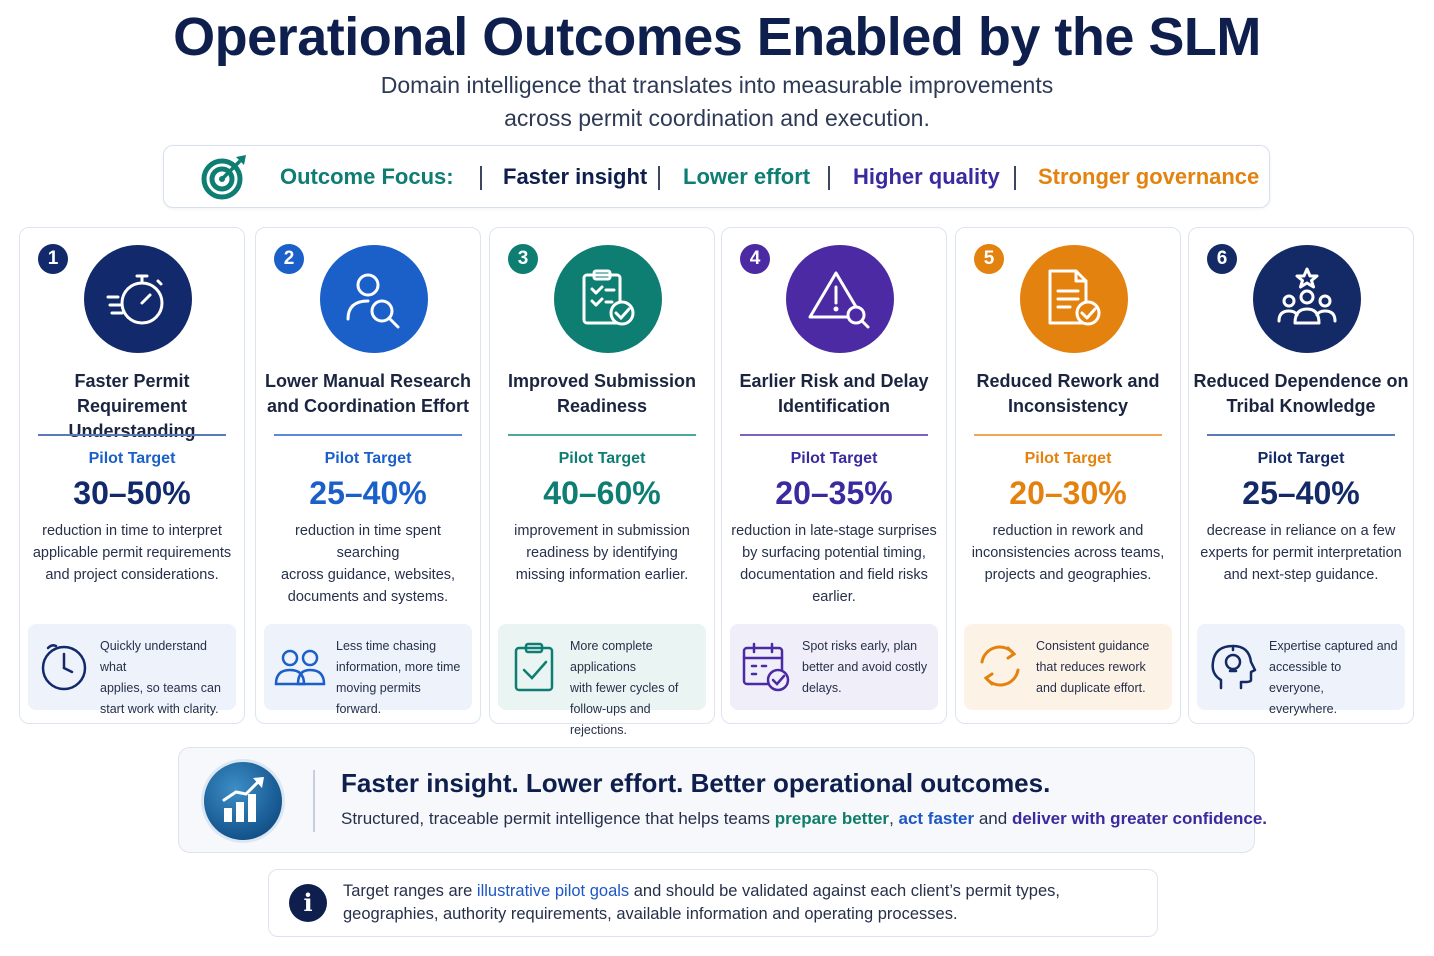  What do you see at coordinates (300, 667) in the screenshot?
I see `people-icon` at bounding box center [300, 667].